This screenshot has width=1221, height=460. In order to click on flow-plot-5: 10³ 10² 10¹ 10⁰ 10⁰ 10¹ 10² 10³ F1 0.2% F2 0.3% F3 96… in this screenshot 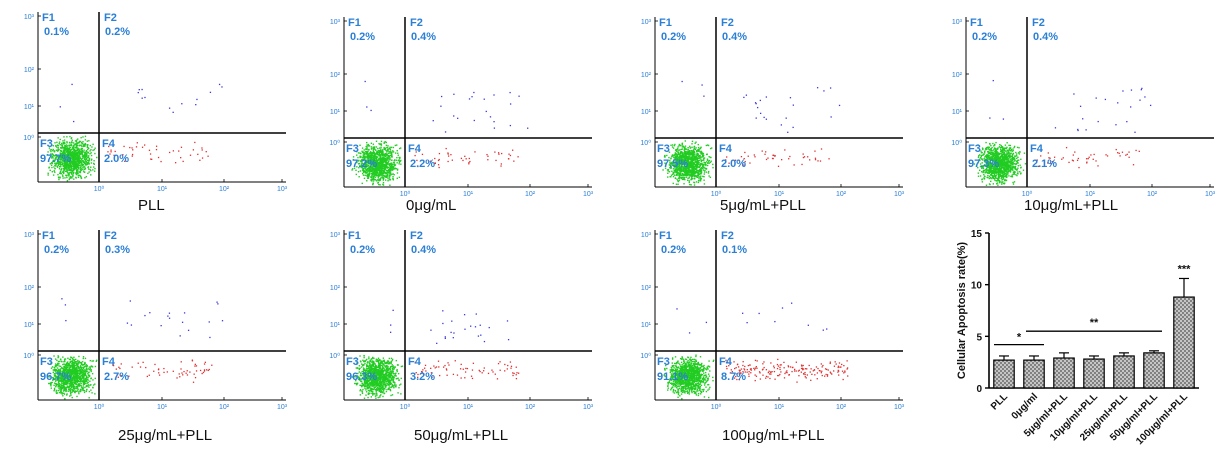, I will do `click(152, 319)`.